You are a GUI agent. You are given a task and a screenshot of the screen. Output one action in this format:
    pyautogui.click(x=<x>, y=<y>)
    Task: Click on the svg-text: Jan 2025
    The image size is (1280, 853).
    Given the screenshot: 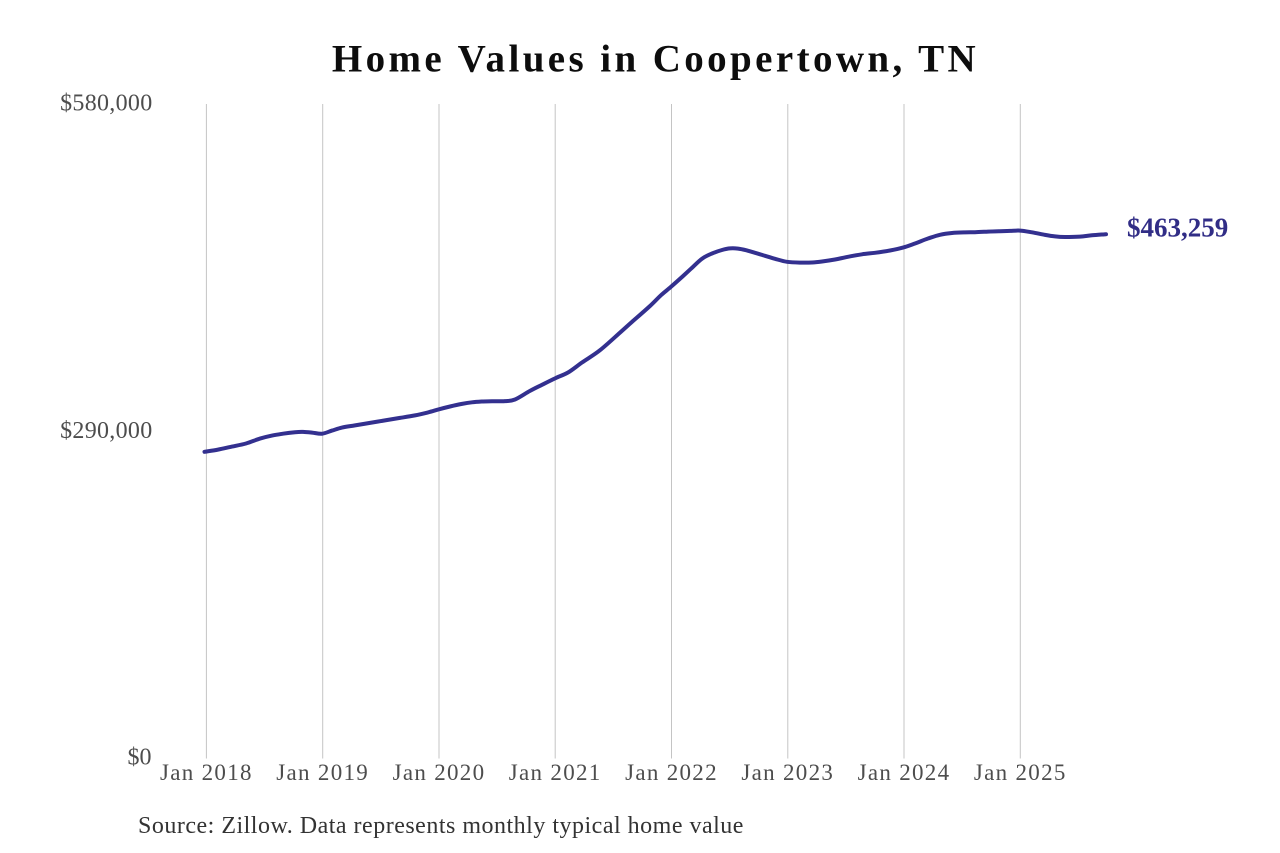 What is the action you would take?
    pyautogui.click(x=1020, y=772)
    